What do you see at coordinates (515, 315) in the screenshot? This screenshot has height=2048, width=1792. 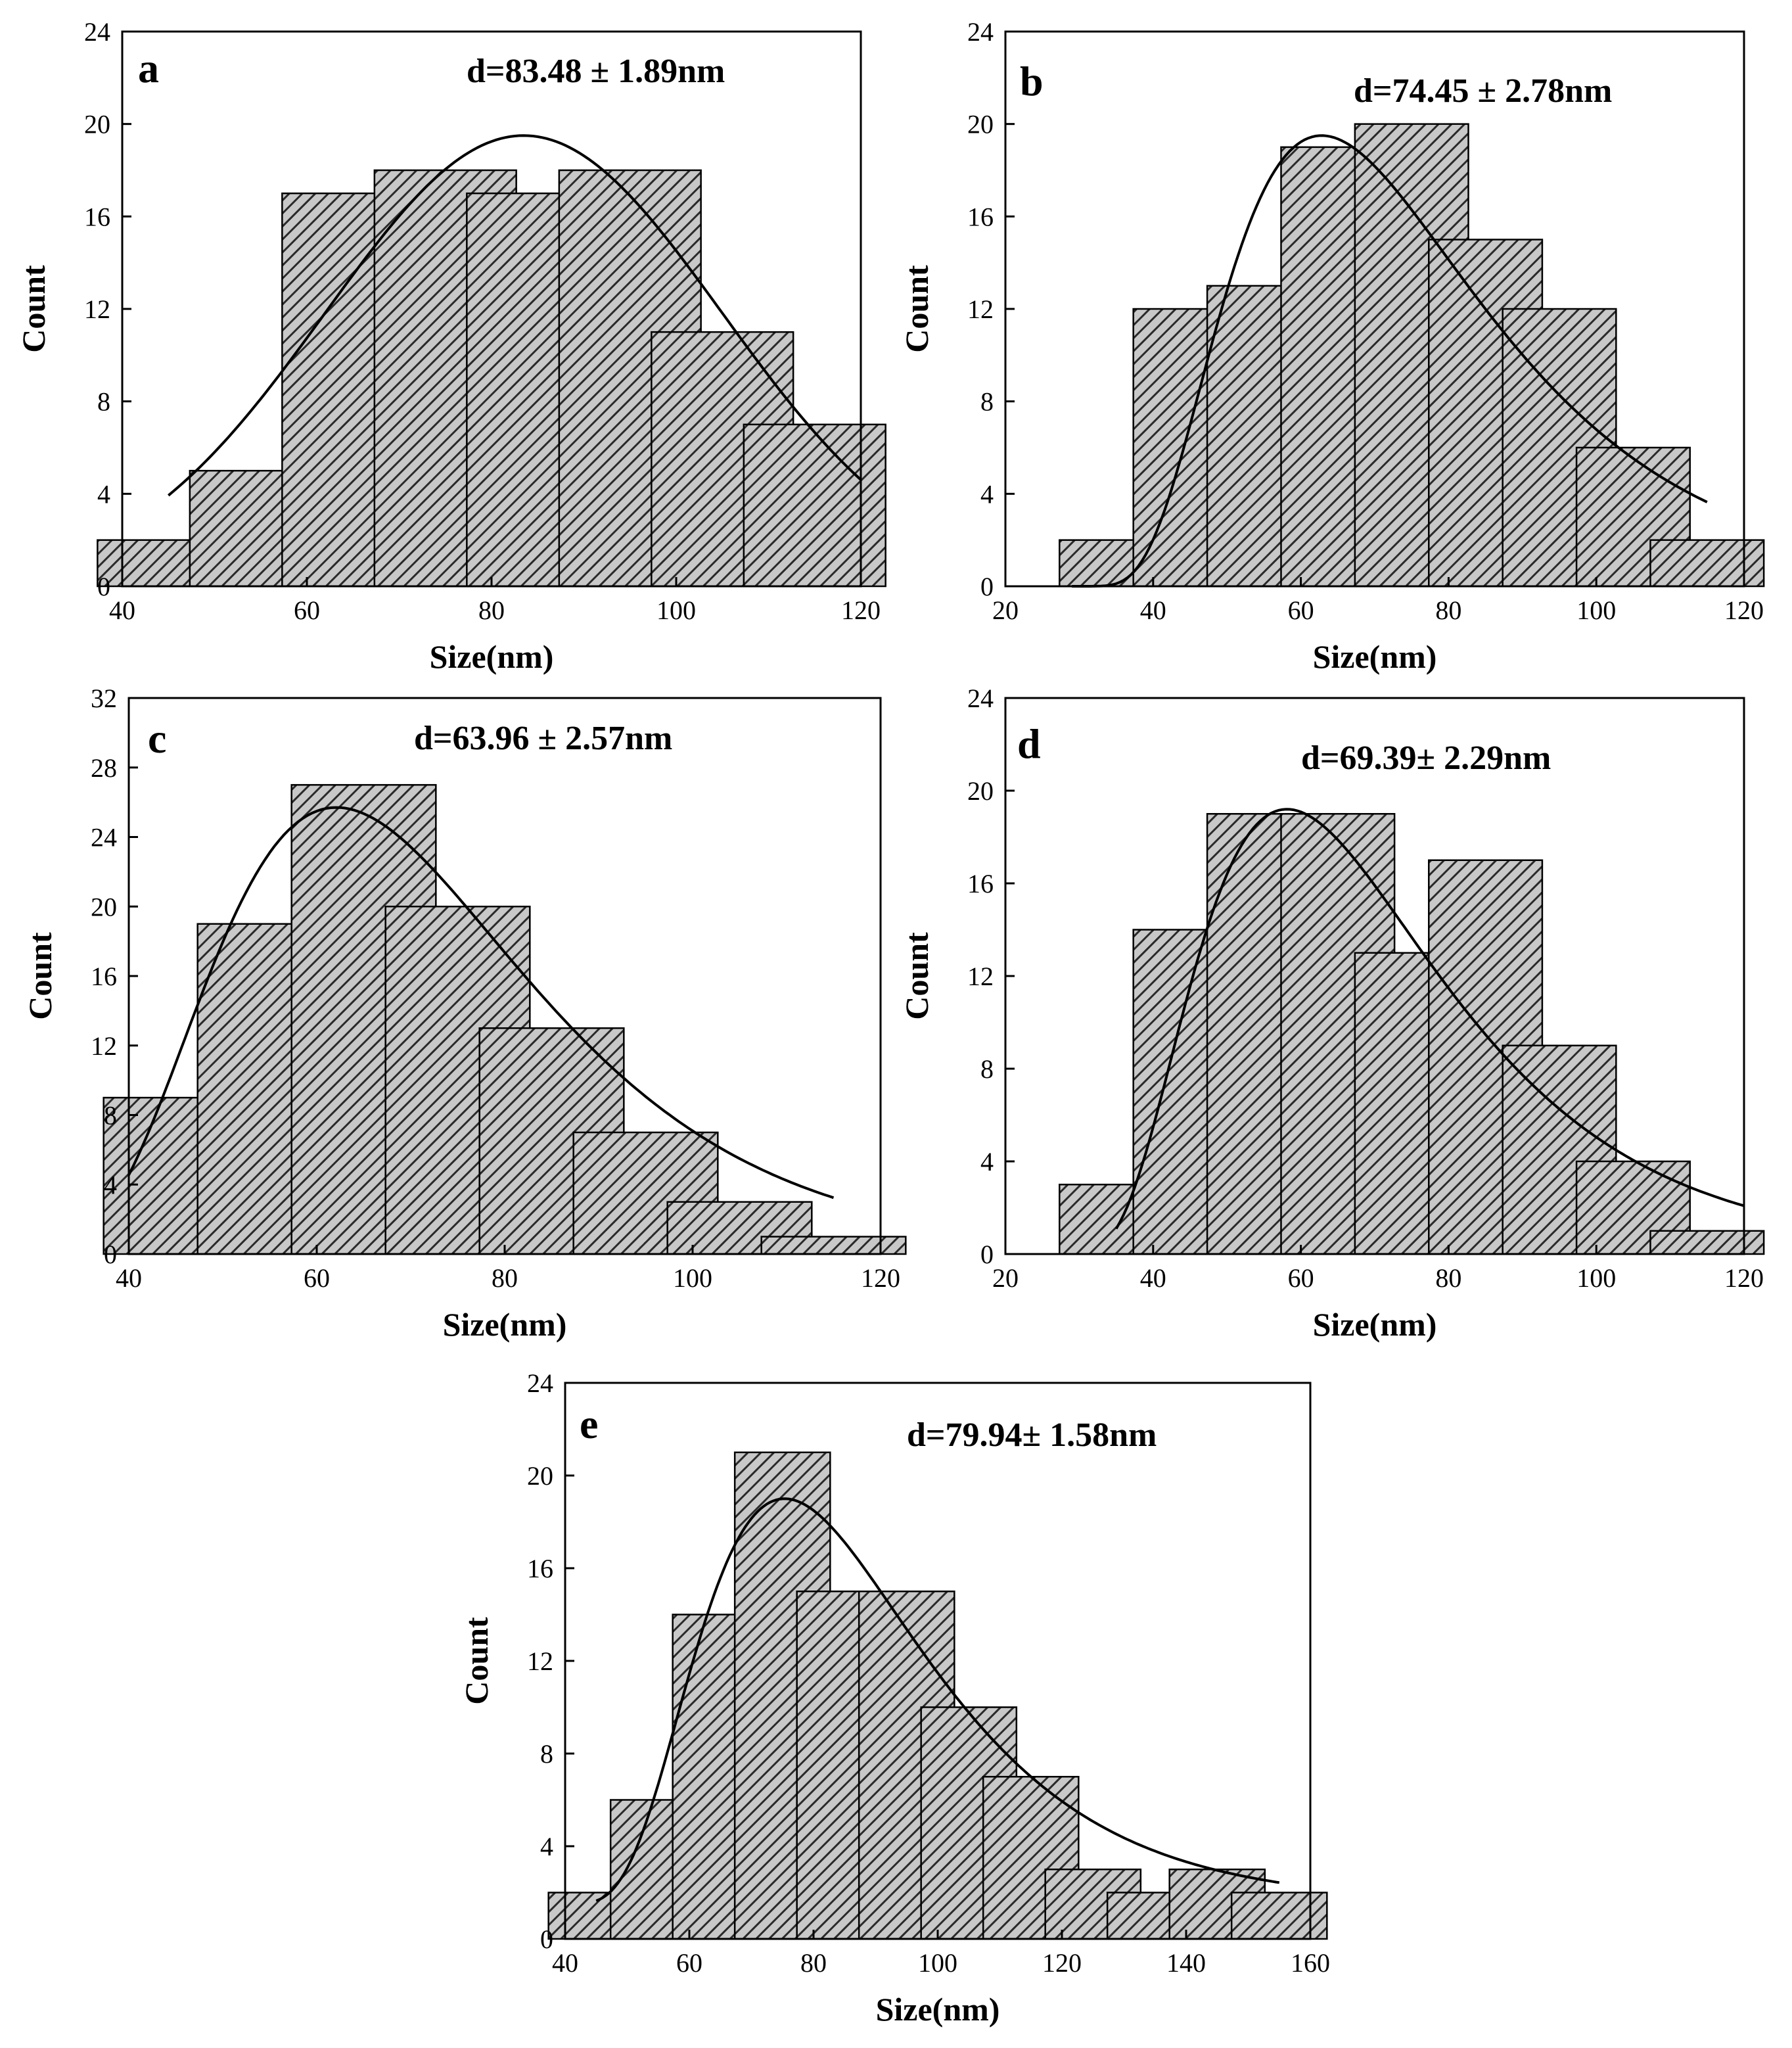 I see `fit-curve-a` at bounding box center [515, 315].